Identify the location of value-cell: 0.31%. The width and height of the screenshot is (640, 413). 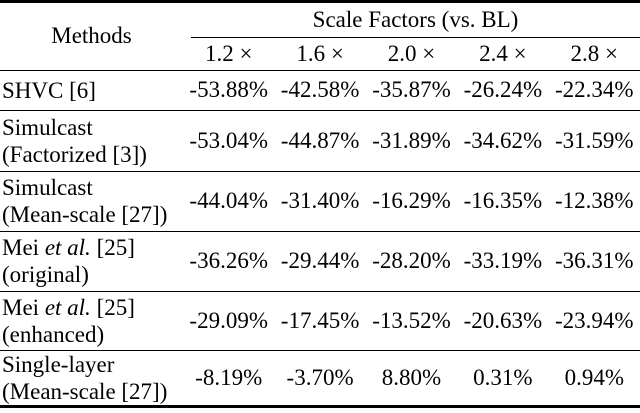
(503, 377).